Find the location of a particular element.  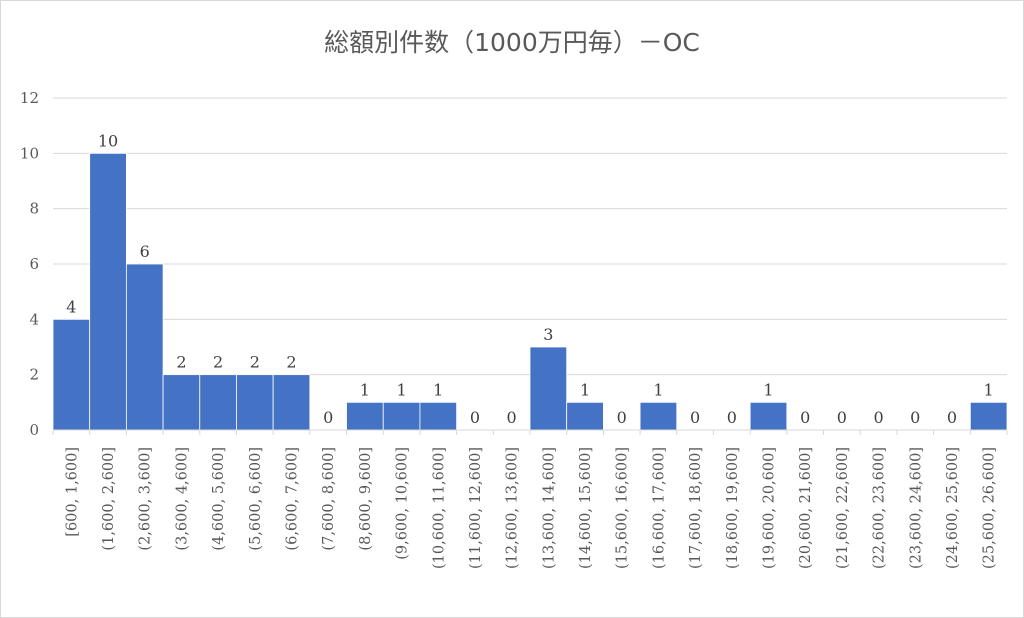

y-tick-label: 8 is located at coordinates (34, 209).